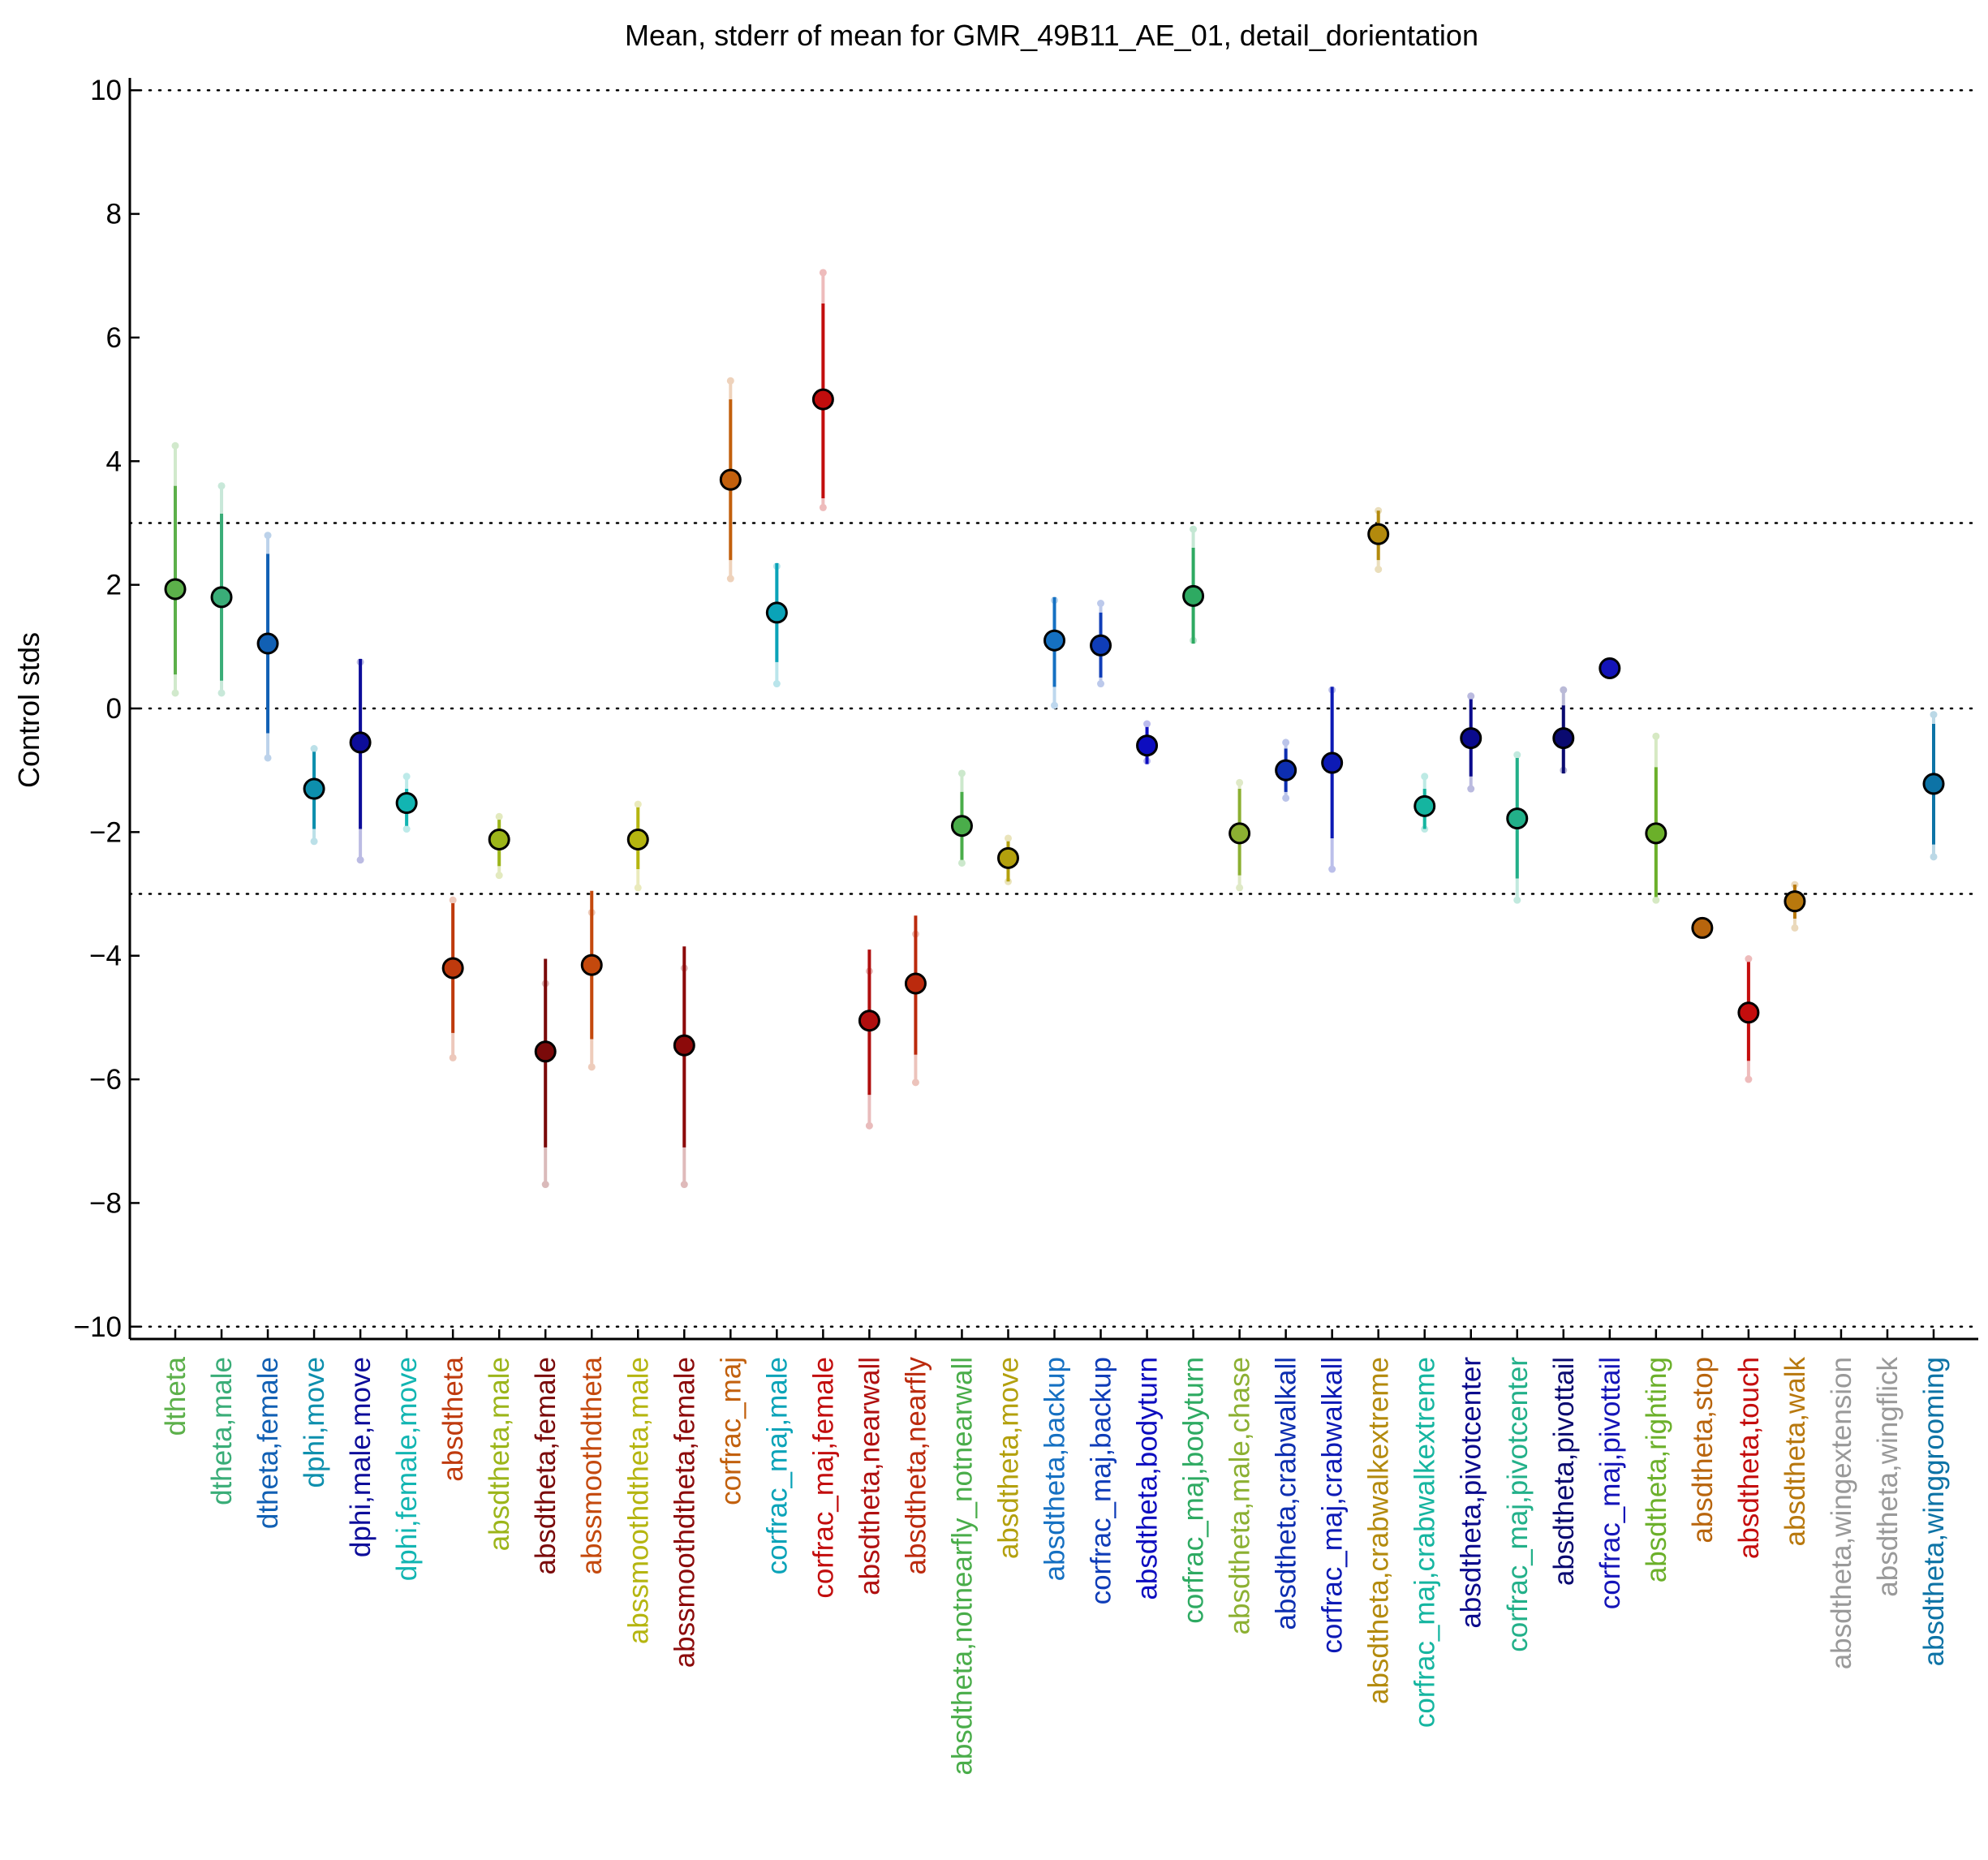 The image size is (1988, 1860). What do you see at coordinates (1934, 1511) in the screenshot?
I see `x-tick-label: absdtheta,winggrooming` at bounding box center [1934, 1511].